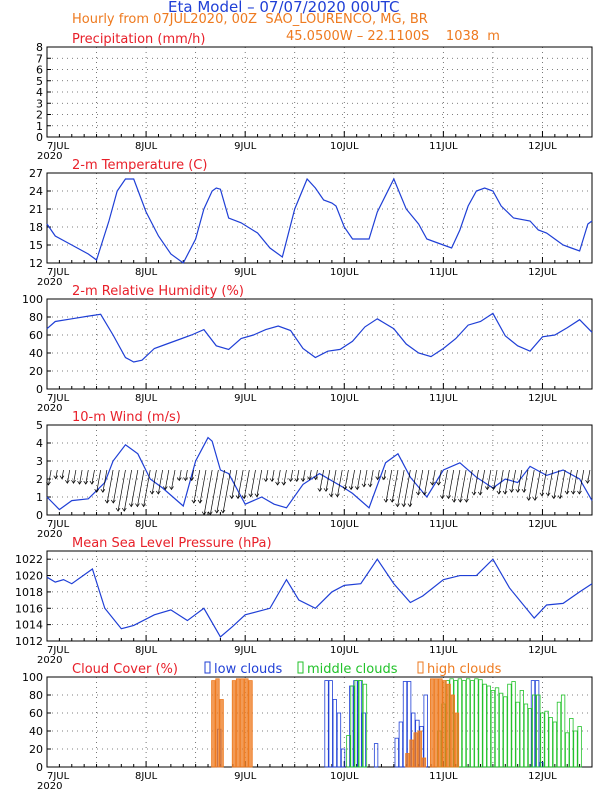 The width and height of the screenshot is (612, 792). I want to click on y-tick-label: 1018, so click(29, 592).